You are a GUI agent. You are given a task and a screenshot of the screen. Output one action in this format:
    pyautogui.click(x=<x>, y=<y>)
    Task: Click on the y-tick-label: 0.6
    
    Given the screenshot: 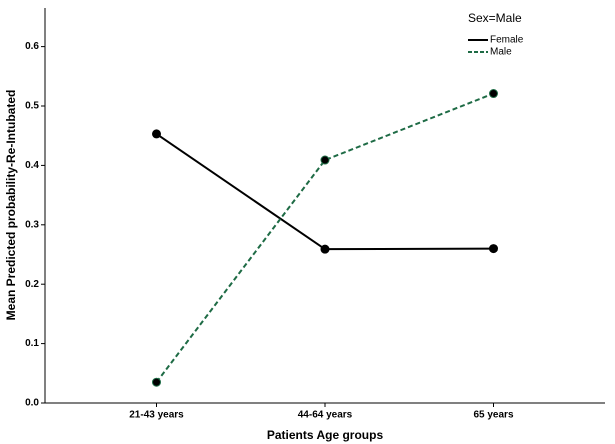 What is the action you would take?
    pyautogui.click(x=32, y=46)
    